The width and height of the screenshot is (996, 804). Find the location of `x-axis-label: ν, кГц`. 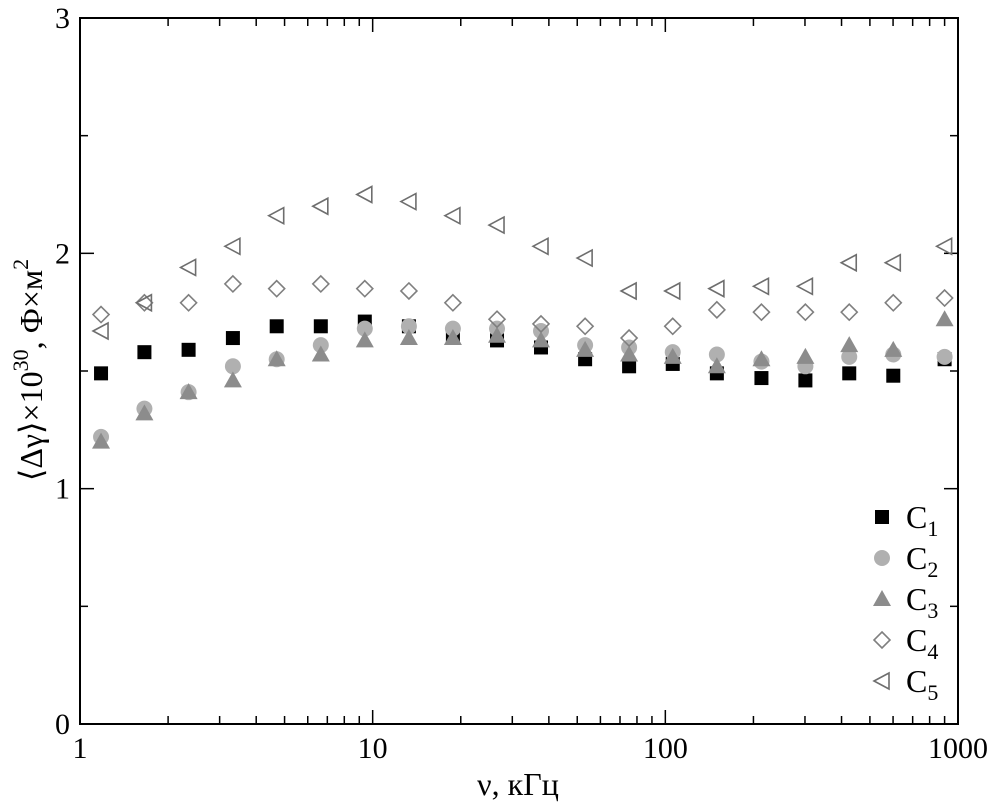

x-axis-label: ν, кГц is located at coordinates (518, 784).